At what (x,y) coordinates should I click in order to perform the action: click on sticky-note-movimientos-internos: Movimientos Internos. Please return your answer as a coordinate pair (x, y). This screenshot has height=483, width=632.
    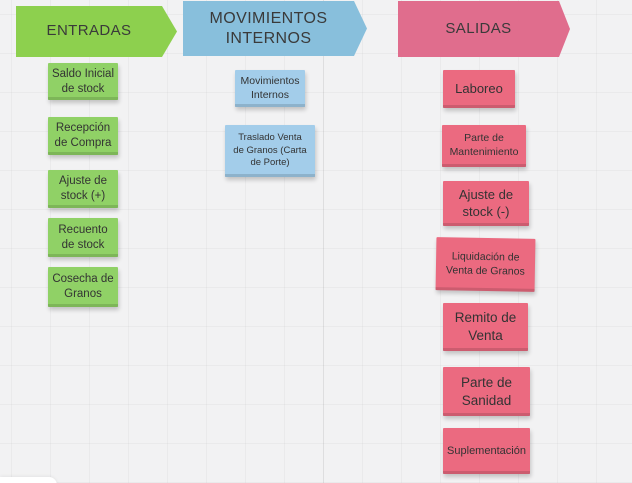
    Looking at the image, I should click on (270, 88).